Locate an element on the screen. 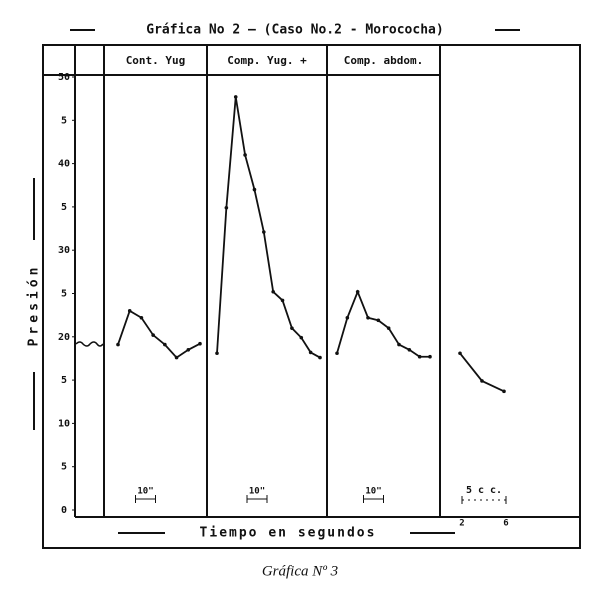  squiggle is located at coordinates (89, 344).